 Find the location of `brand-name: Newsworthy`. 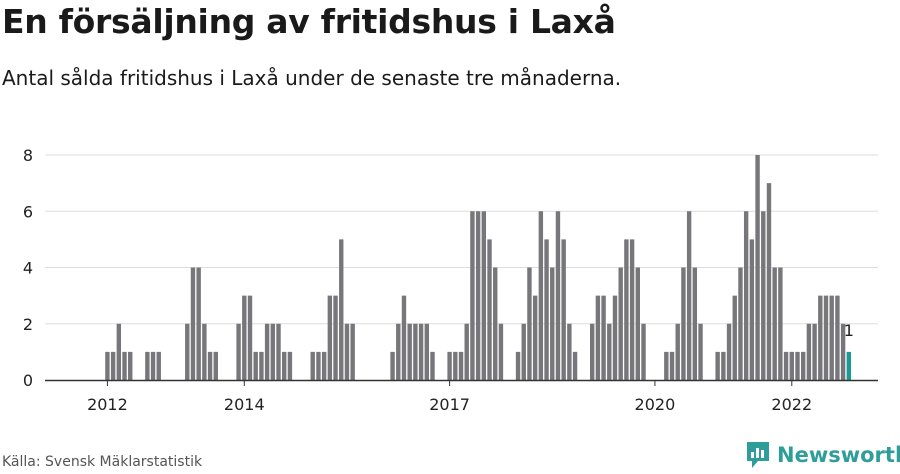

brand-name: Newsworthy is located at coordinates (838, 455).